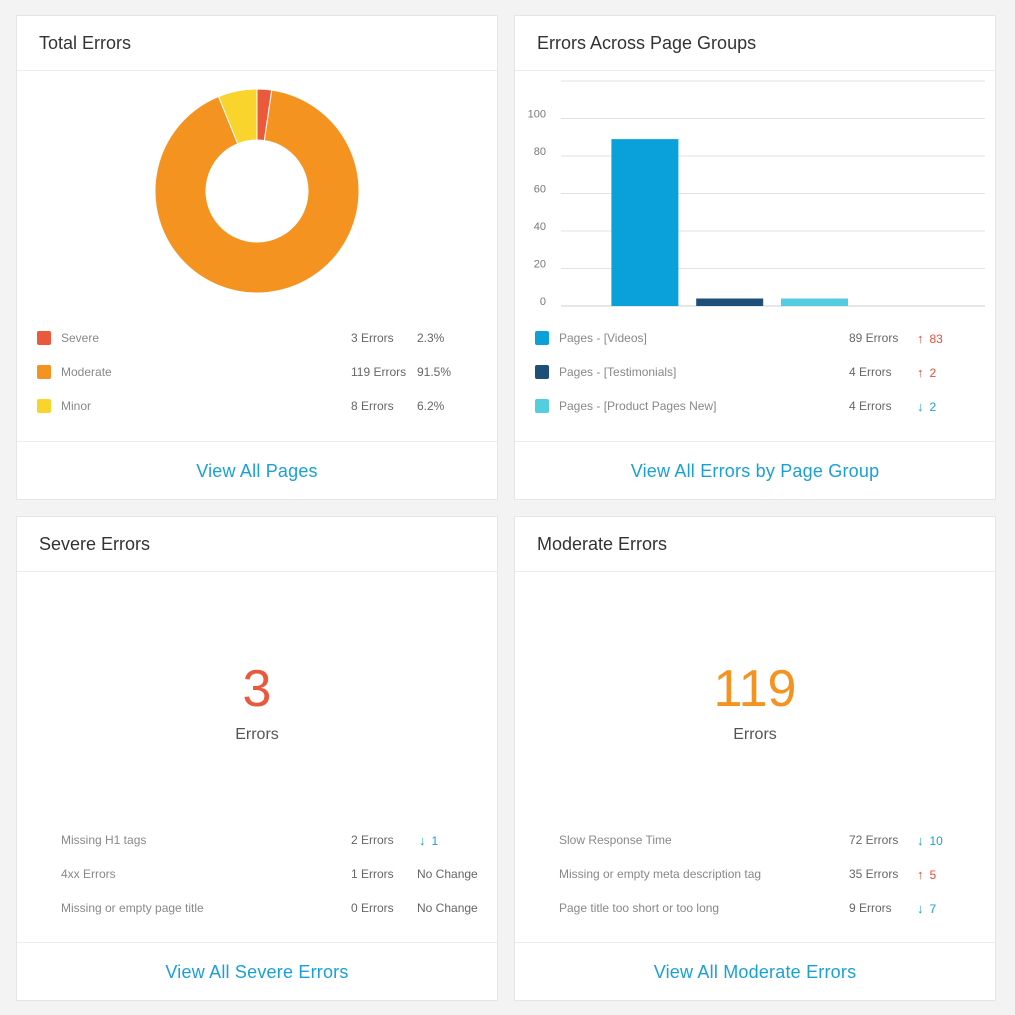 The image size is (1015, 1015). I want to click on card-header: Severe Errors, so click(257, 544).